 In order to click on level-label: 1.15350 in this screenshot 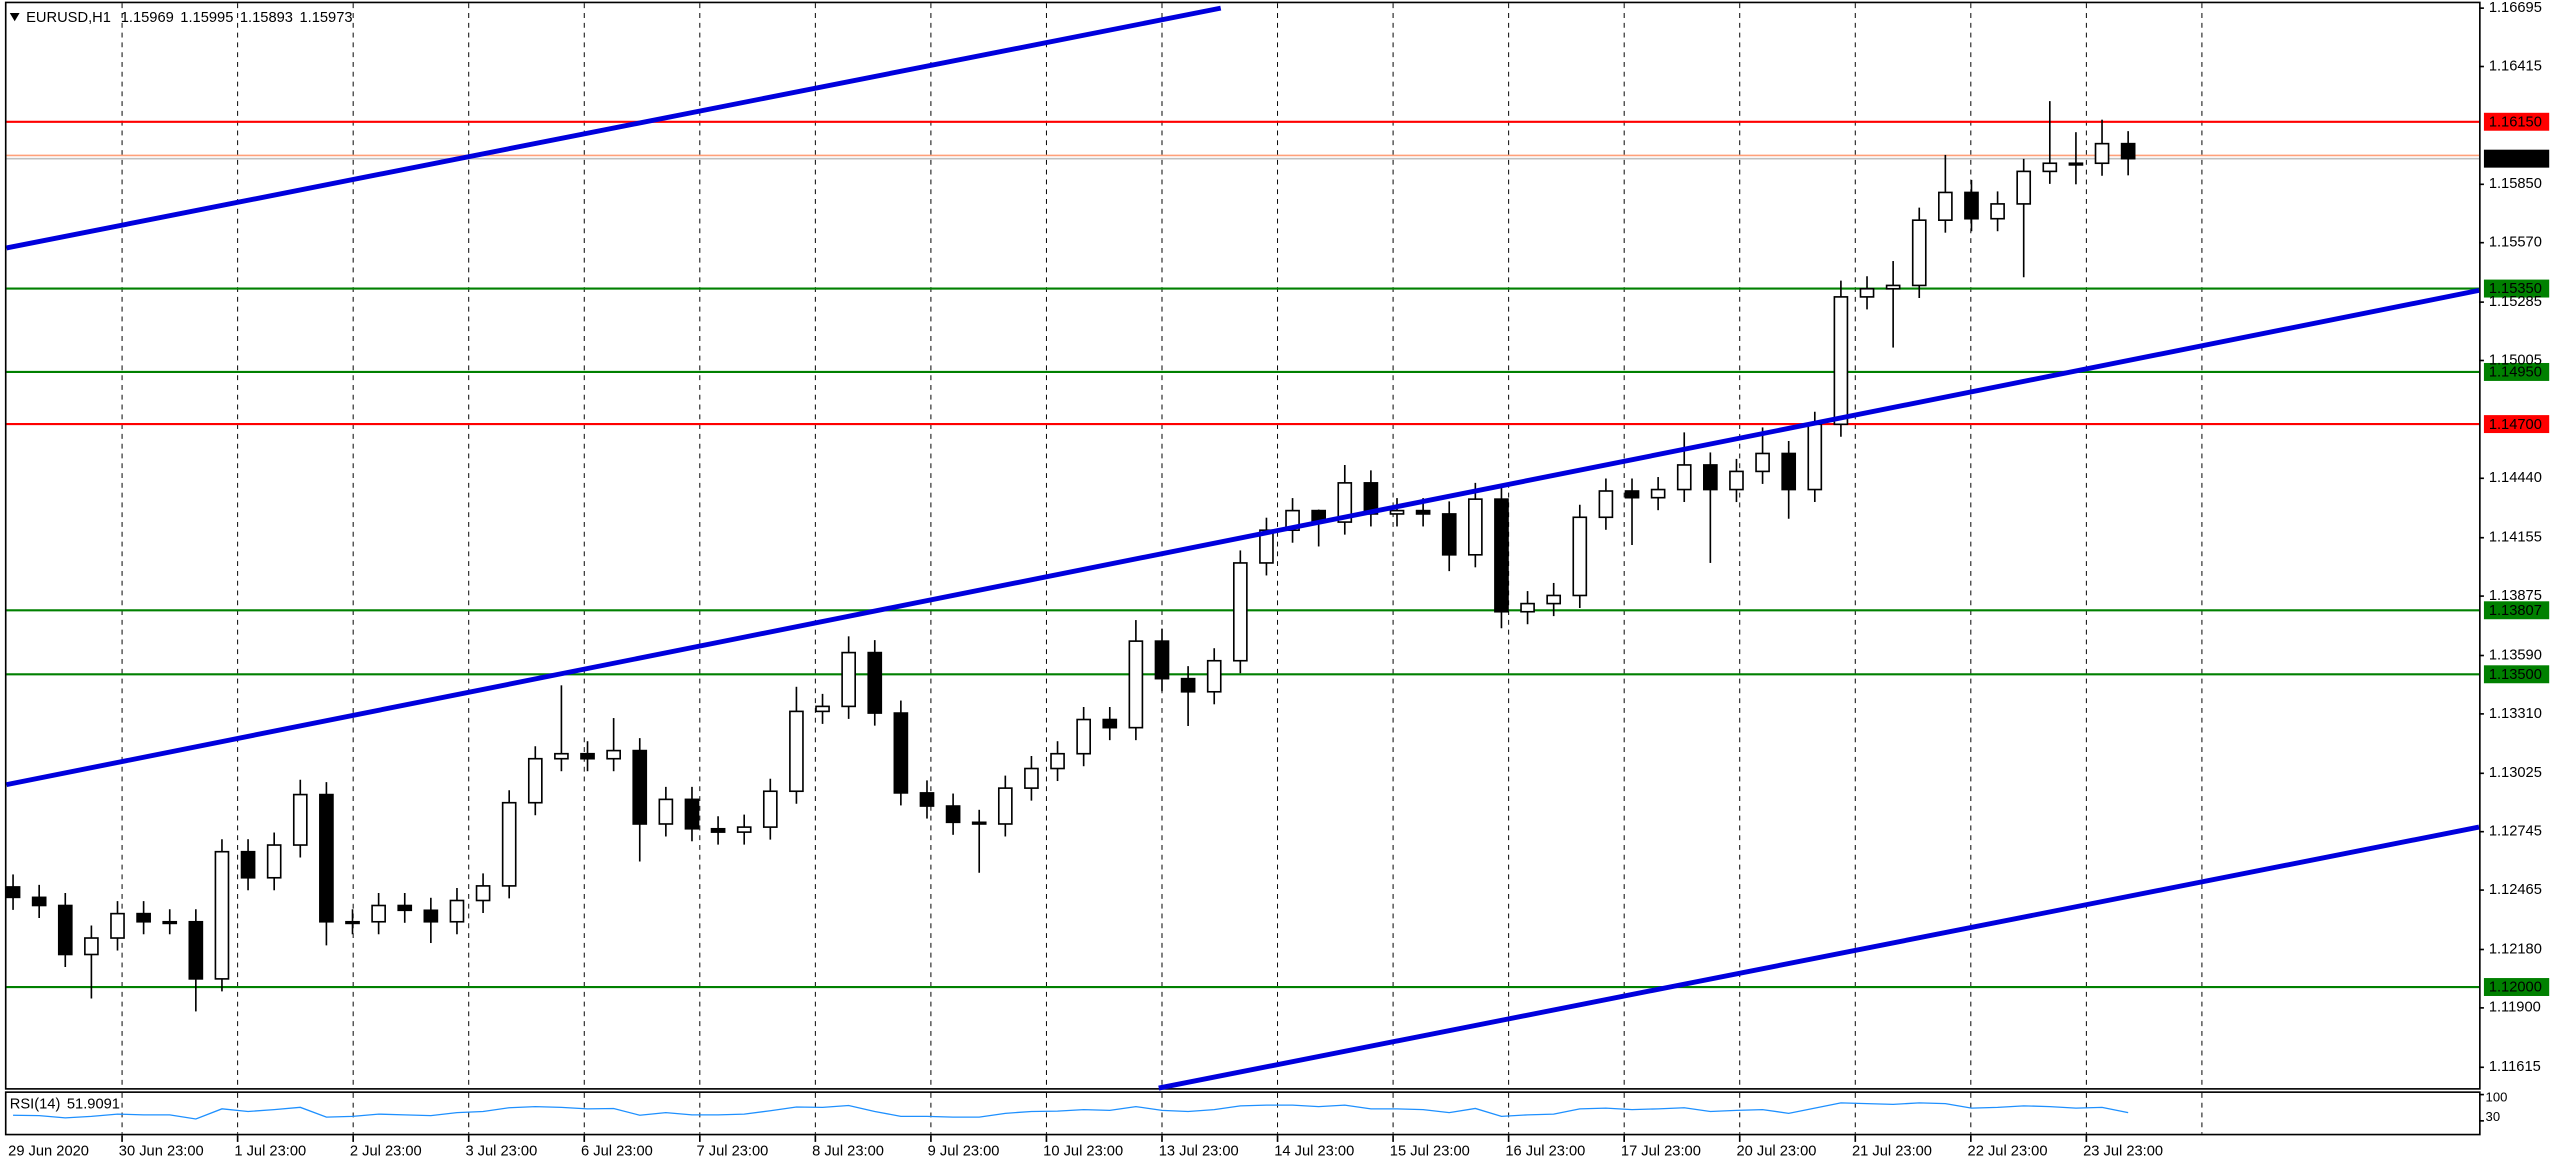, I will do `click(2515, 289)`.